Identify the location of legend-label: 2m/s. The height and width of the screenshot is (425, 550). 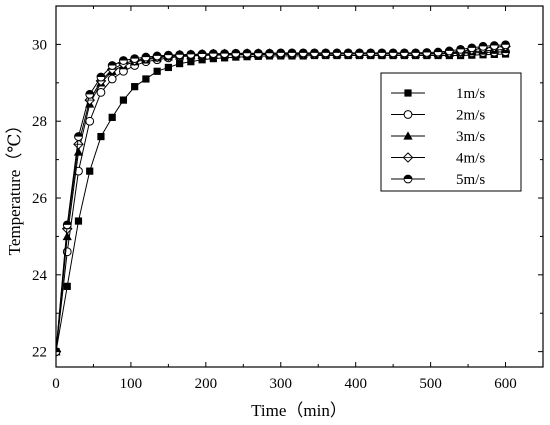
(470, 116).